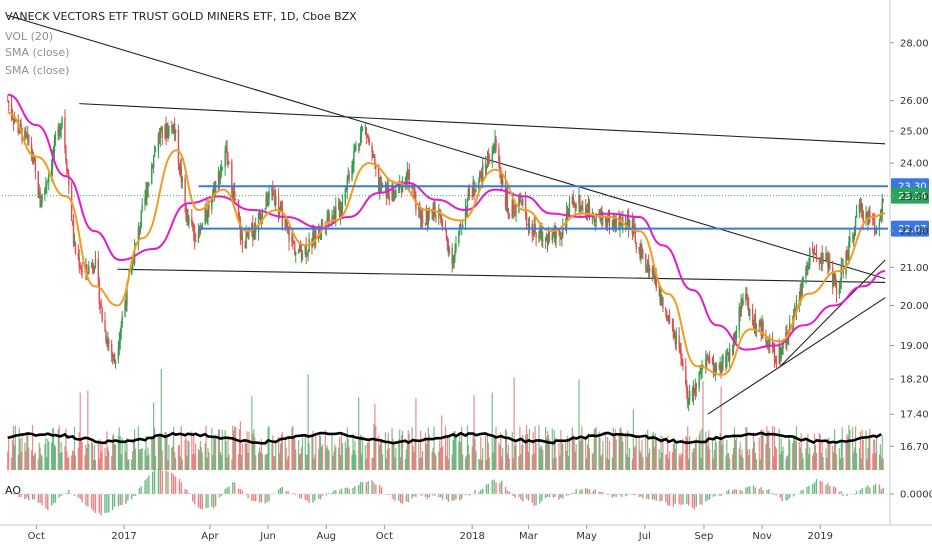  Describe the element at coordinates (912, 229) in the screenshot. I see `level-badge-label: 22.07` at that location.